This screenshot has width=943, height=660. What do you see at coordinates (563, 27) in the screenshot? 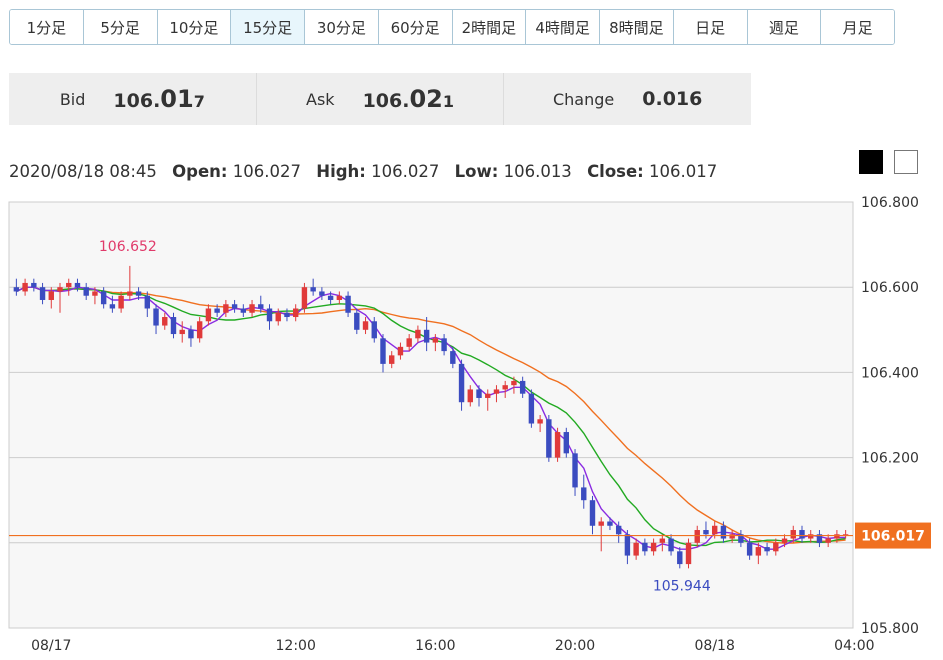
I see `tab-timeframe-7: 4時間足` at bounding box center [563, 27].